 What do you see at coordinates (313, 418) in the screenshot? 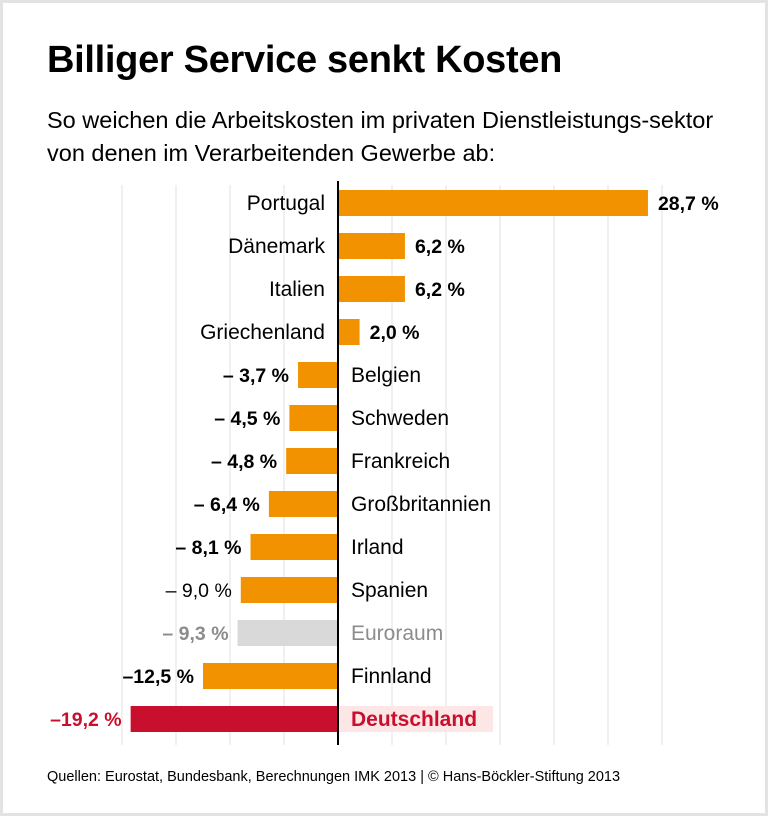
I see `bar-schweden` at bounding box center [313, 418].